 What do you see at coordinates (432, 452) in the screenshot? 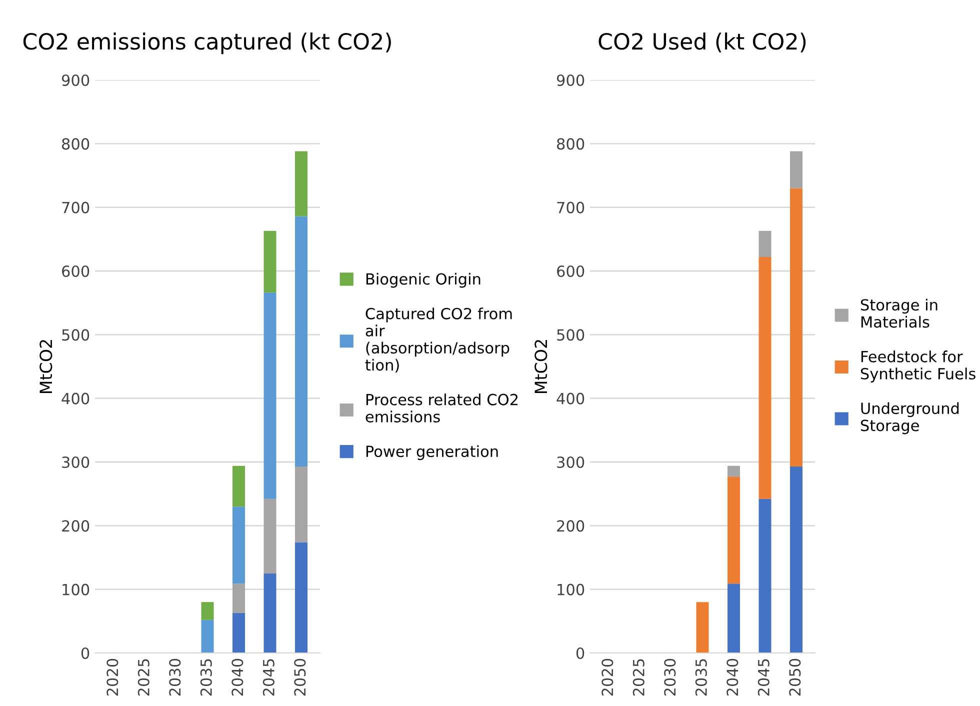
I see `legend-label: Power generation` at bounding box center [432, 452].